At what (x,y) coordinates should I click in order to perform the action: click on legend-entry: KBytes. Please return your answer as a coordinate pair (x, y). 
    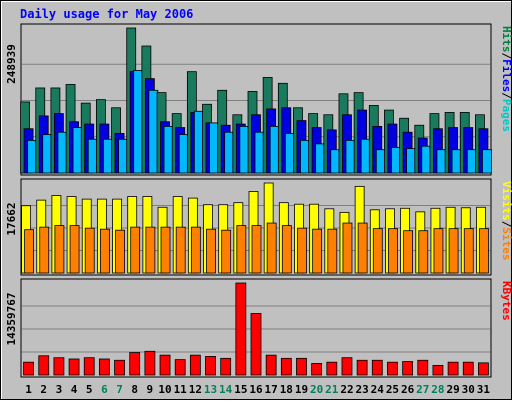
    Looking at the image, I should click on (506, 301).